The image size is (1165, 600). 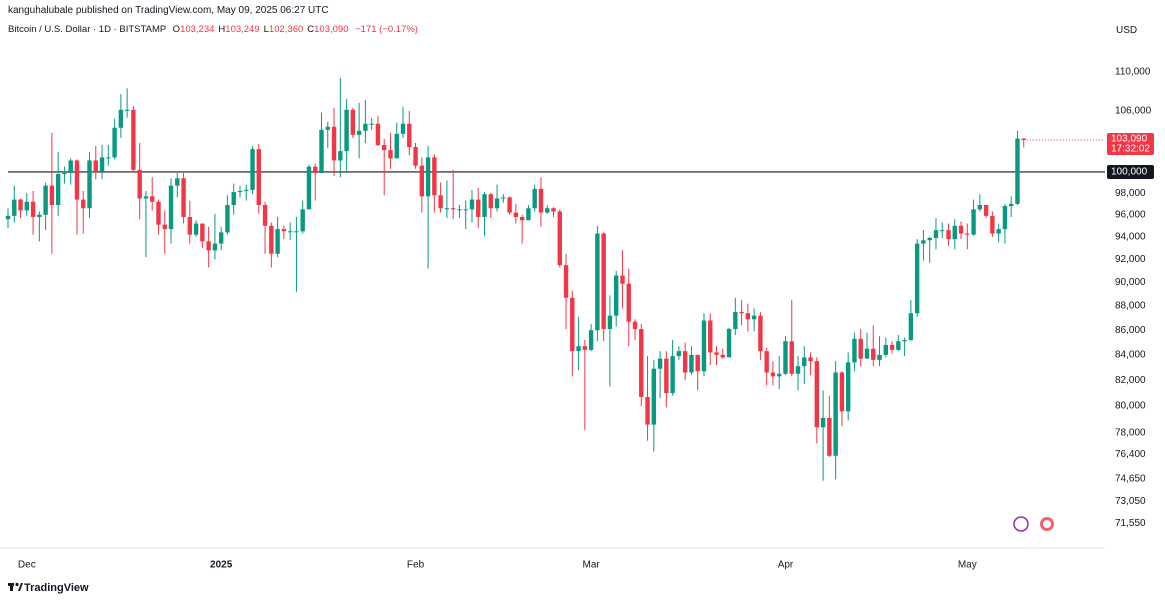 What do you see at coordinates (1130, 171) in the screenshot?
I see `hline-tag` at bounding box center [1130, 171].